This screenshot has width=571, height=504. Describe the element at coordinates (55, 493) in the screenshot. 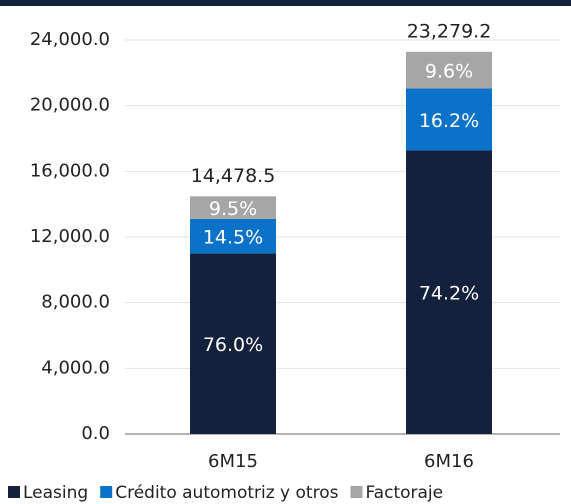

I see `legend-label: Leasing` at that location.